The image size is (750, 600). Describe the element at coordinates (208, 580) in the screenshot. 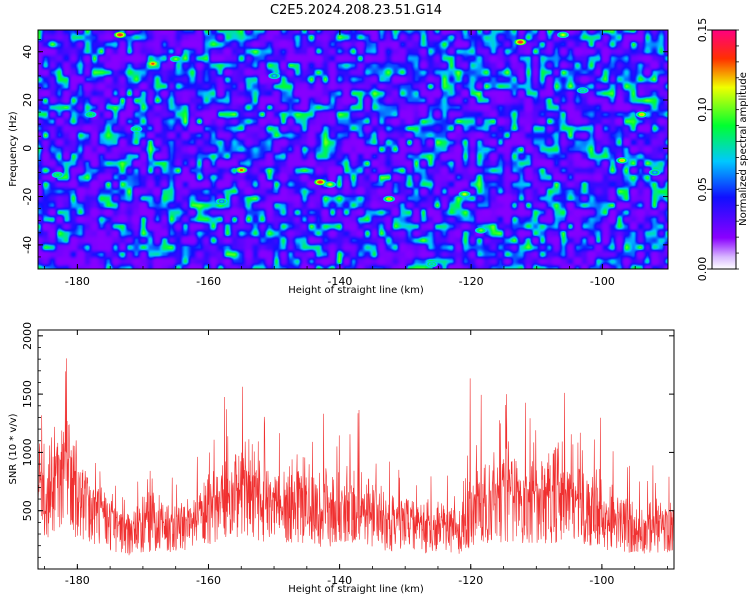

I see `snr-x-tick-label: -160` at that location.